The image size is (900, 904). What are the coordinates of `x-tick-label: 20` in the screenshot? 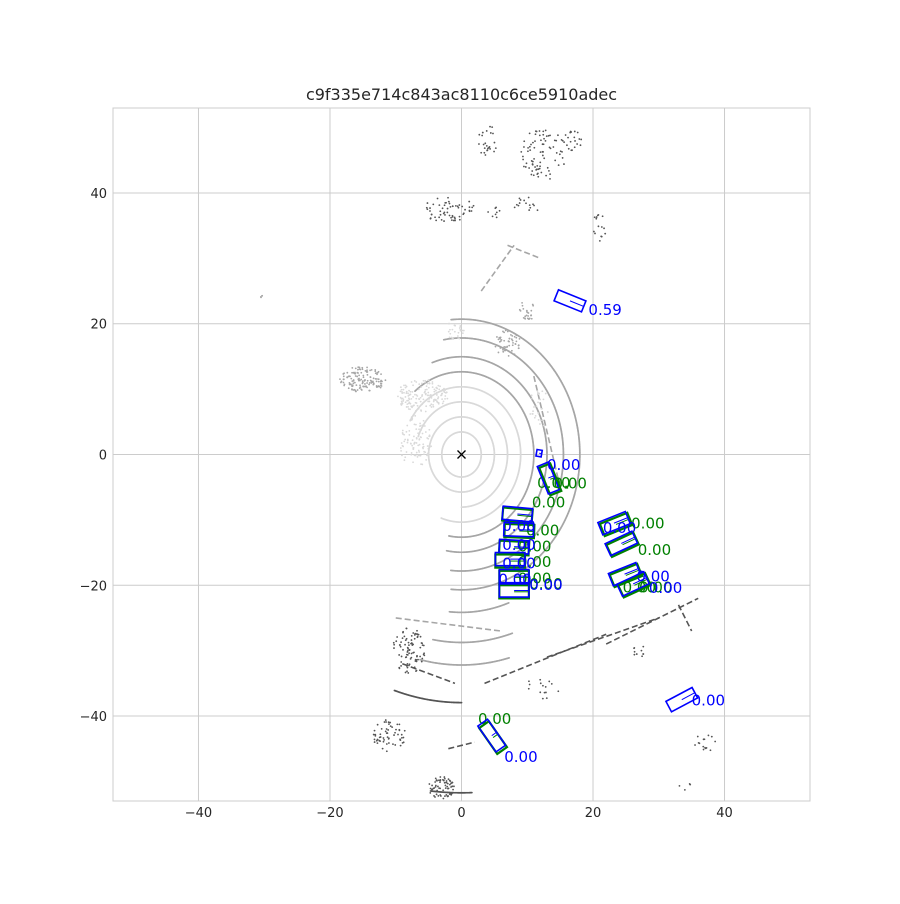 It's located at (593, 813).